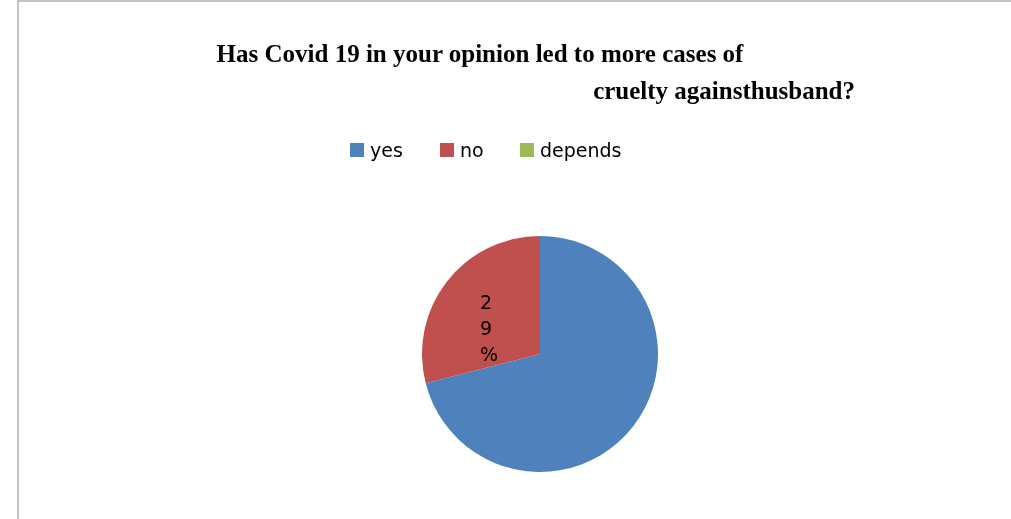 This screenshot has width=1011, height=519. What do you see at coordinates (472, 150) in the screenshot?
I see `legend-label: no` at bounding box center [472, 150].